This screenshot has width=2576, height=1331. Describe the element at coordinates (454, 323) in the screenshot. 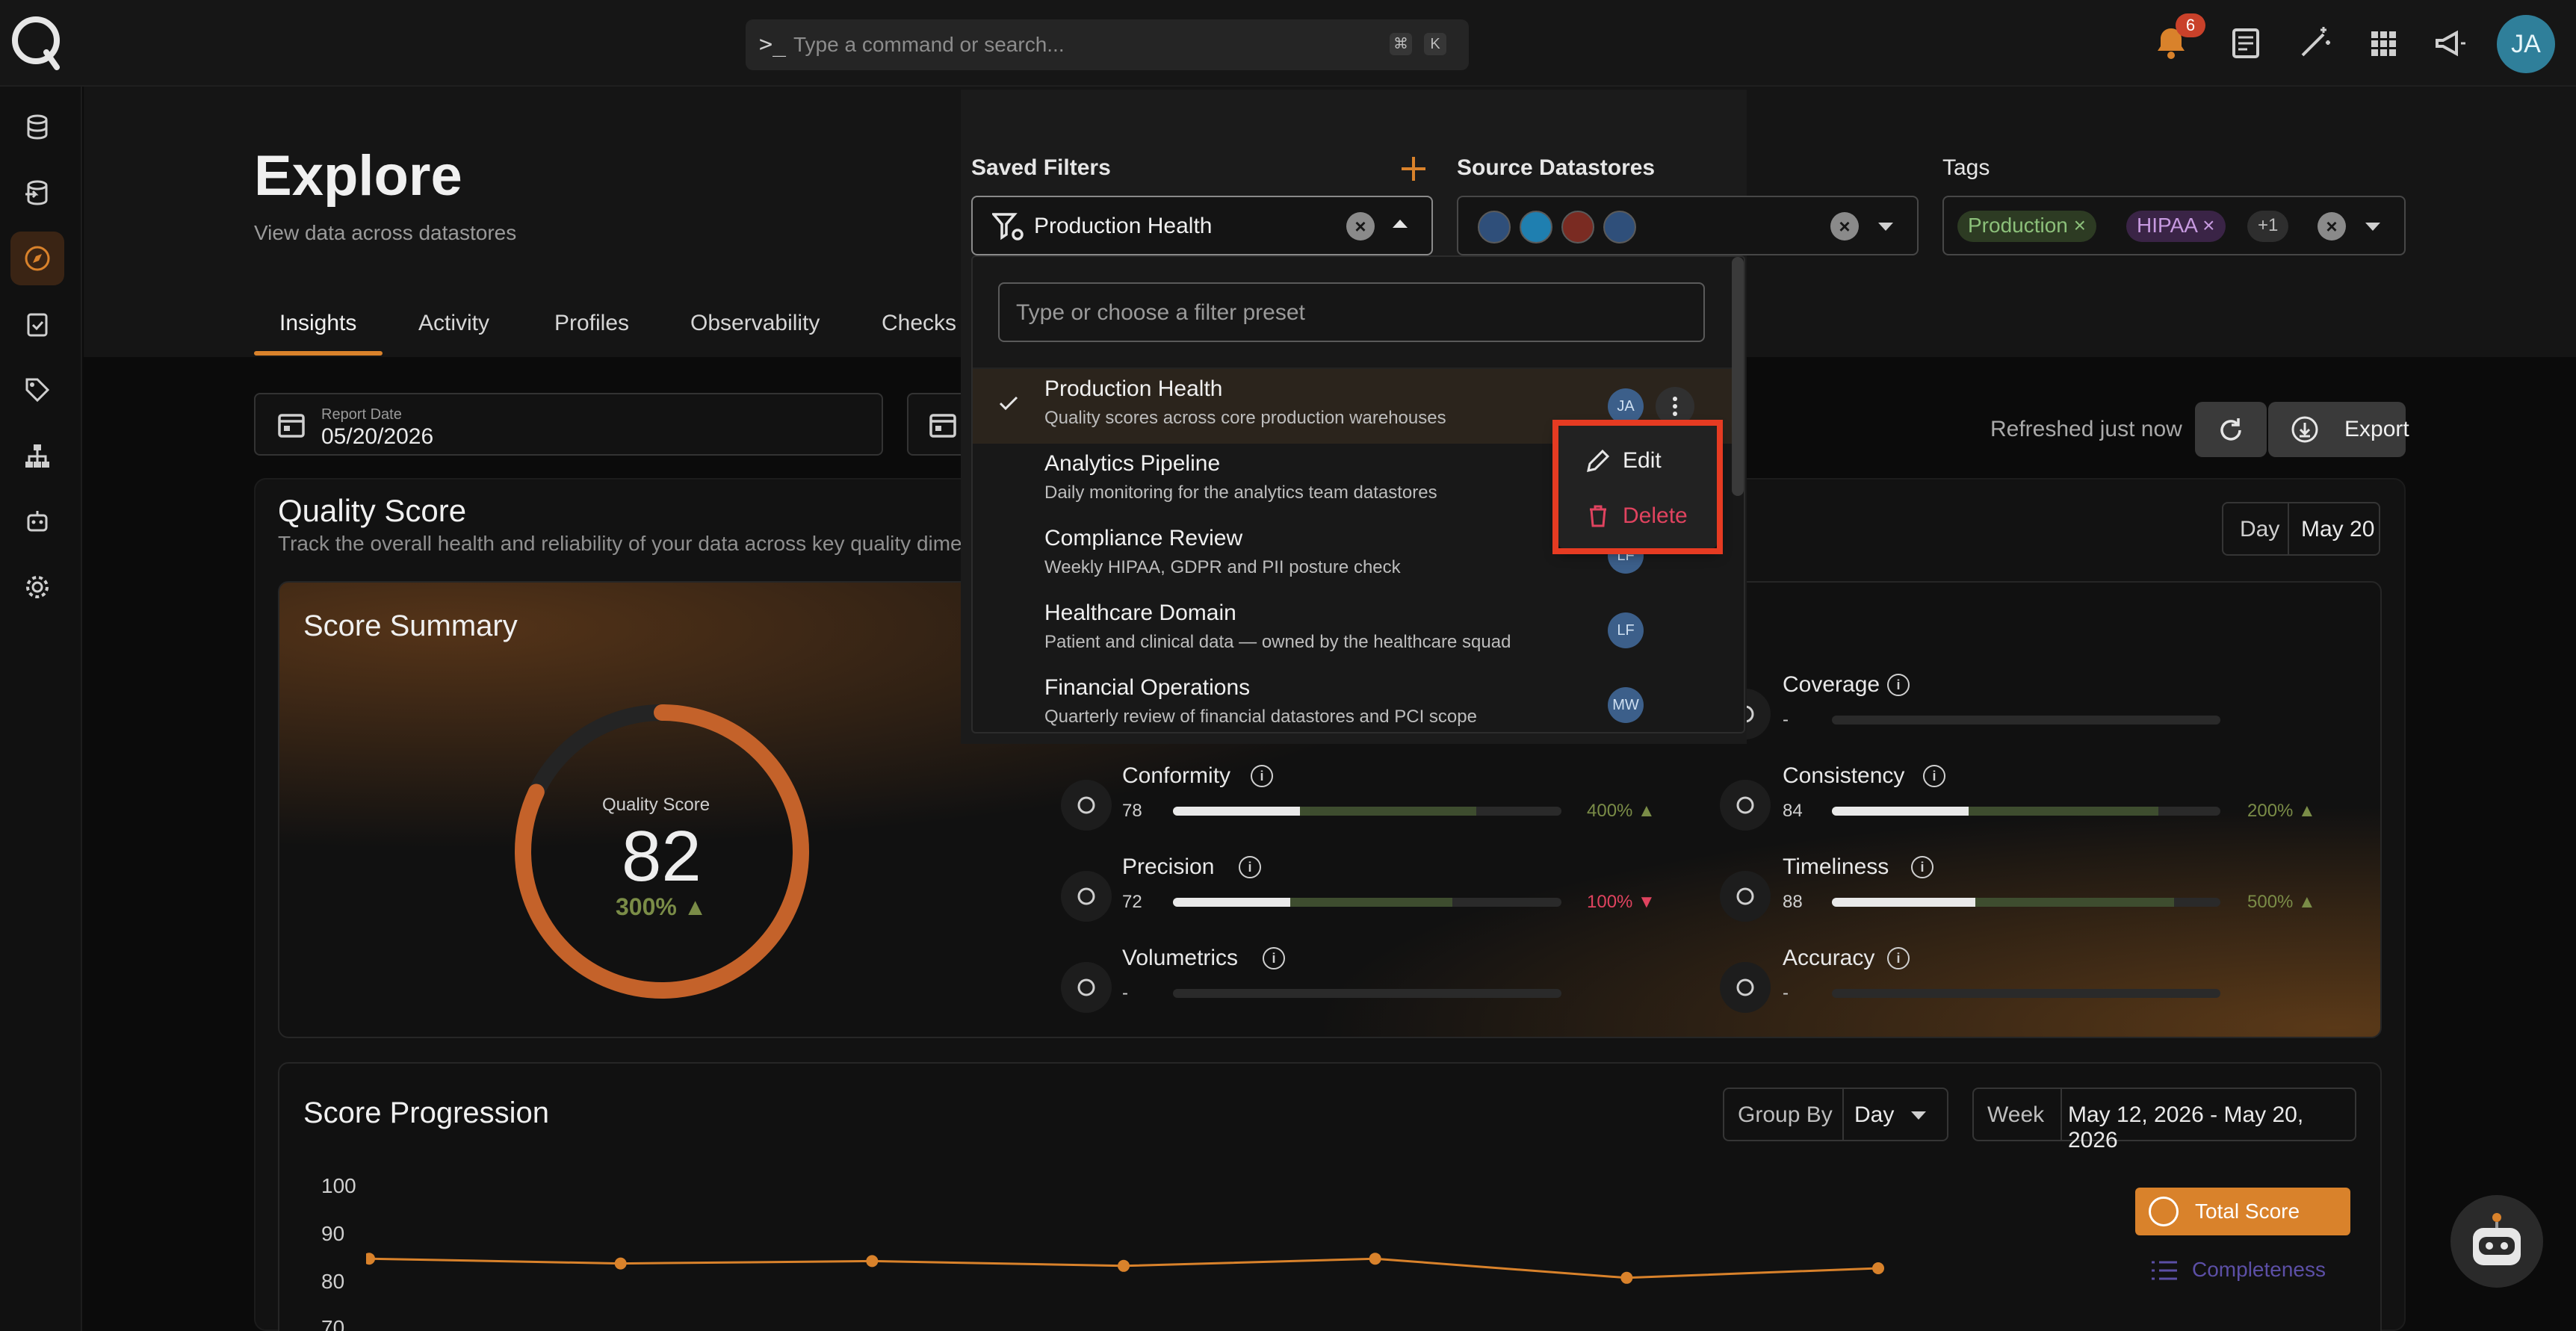

I see `tab-activity: Activity` at that location.